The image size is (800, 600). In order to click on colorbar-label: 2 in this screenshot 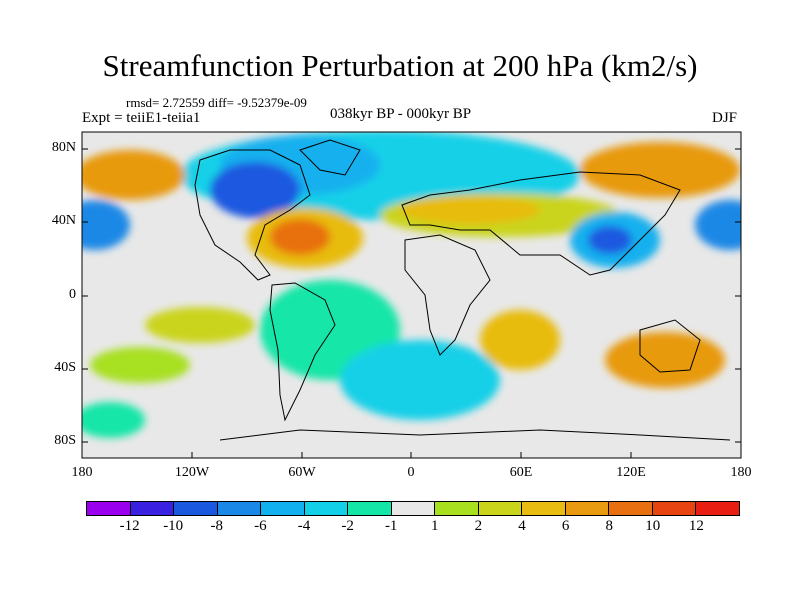, I will do `click(478, 526)`.